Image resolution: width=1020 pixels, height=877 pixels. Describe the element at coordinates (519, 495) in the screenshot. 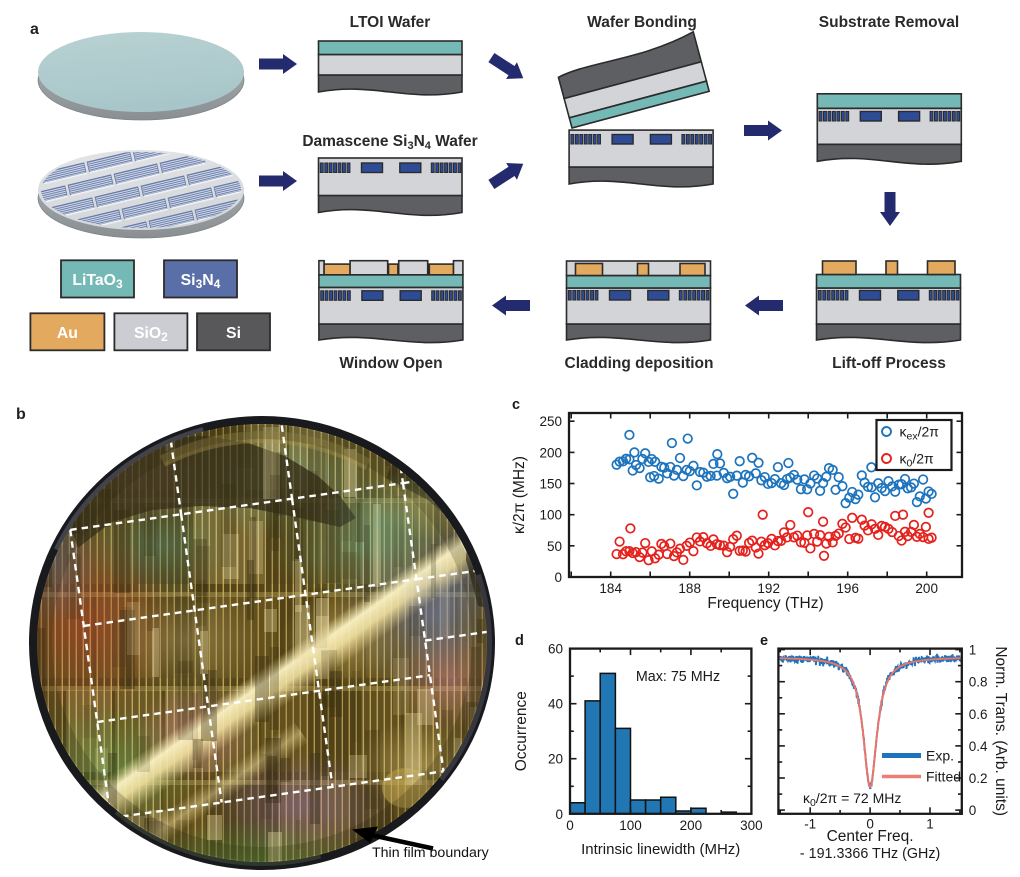

I see `svg-text: κ/2π (MHz)` at that location.